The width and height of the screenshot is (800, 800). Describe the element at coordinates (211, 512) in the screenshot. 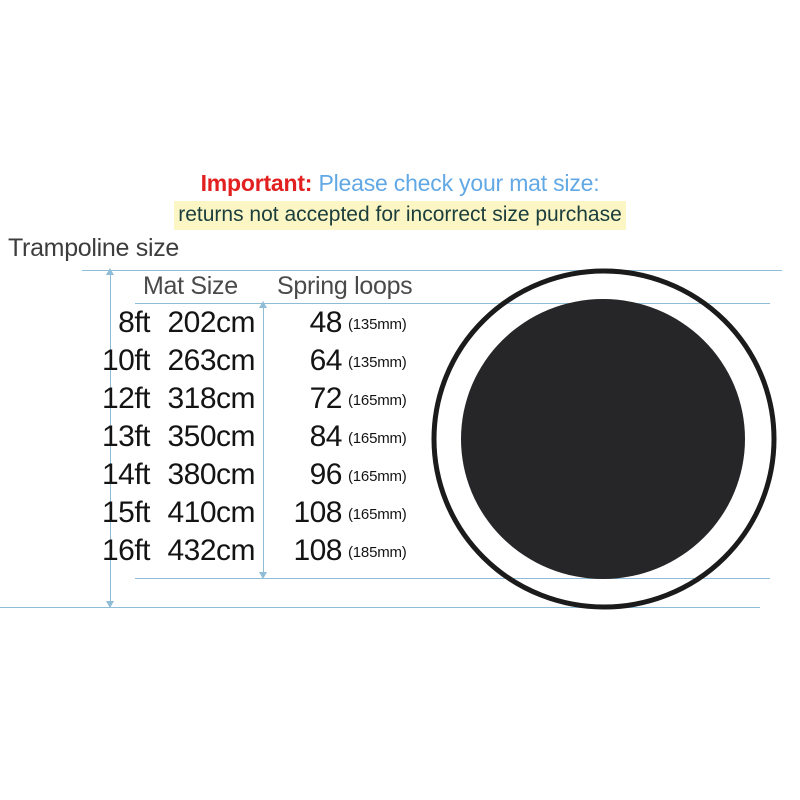

I see `cell-mat-size: 410cm` at that location.